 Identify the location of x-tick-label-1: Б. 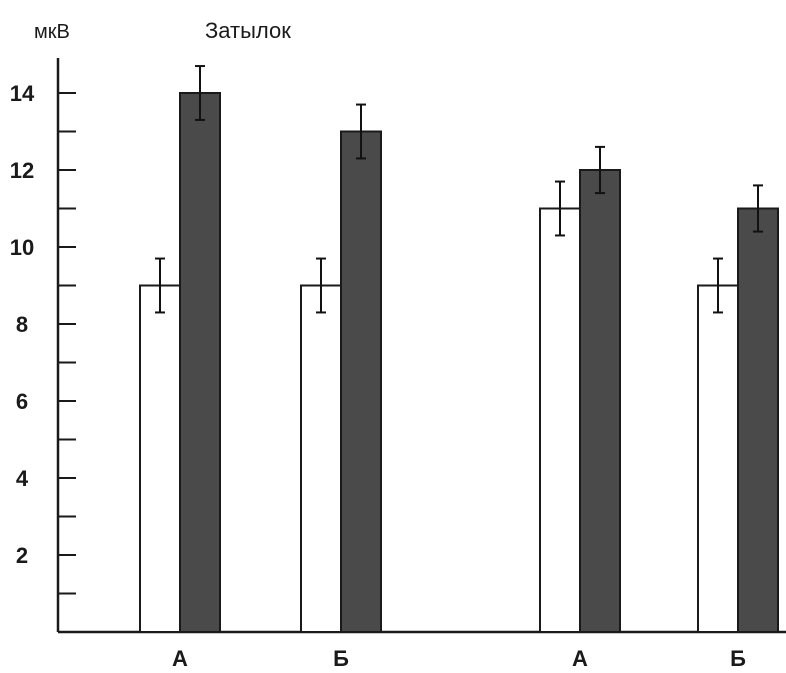
(341, 658).